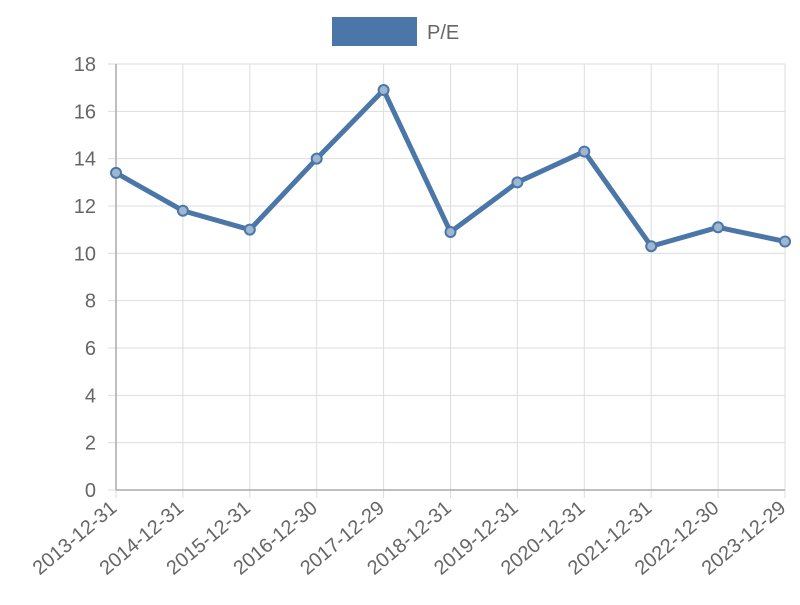  I want to click on y-tick-label: 18, so click(85, 65).